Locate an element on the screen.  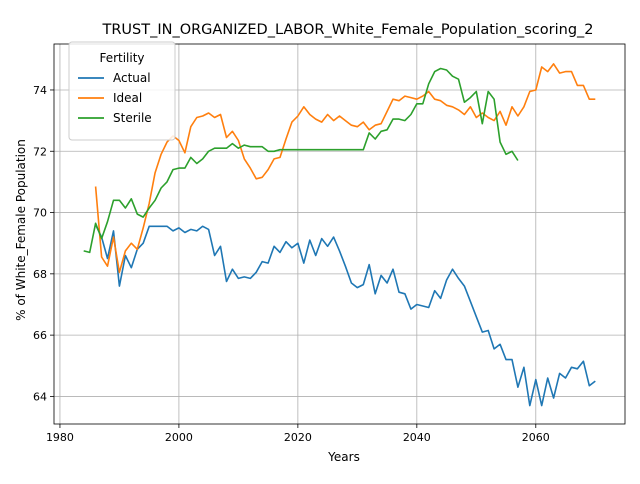
x-axis-ticks: 1980 2000 2020 2040 2060 is located at coordinates (298, 434).